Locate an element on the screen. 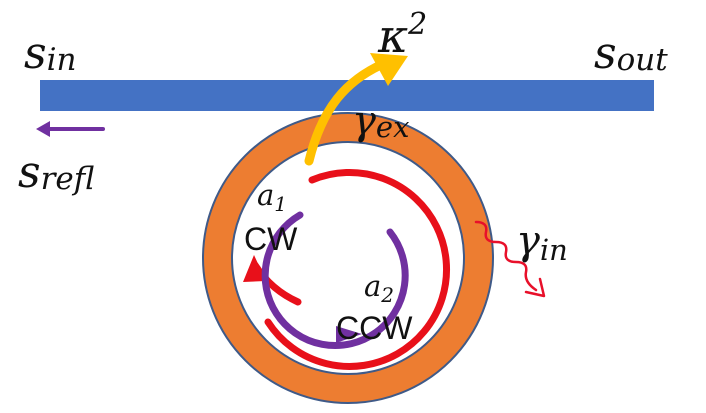  label-gamma-ex: γex is located at coordinates (380, 121).